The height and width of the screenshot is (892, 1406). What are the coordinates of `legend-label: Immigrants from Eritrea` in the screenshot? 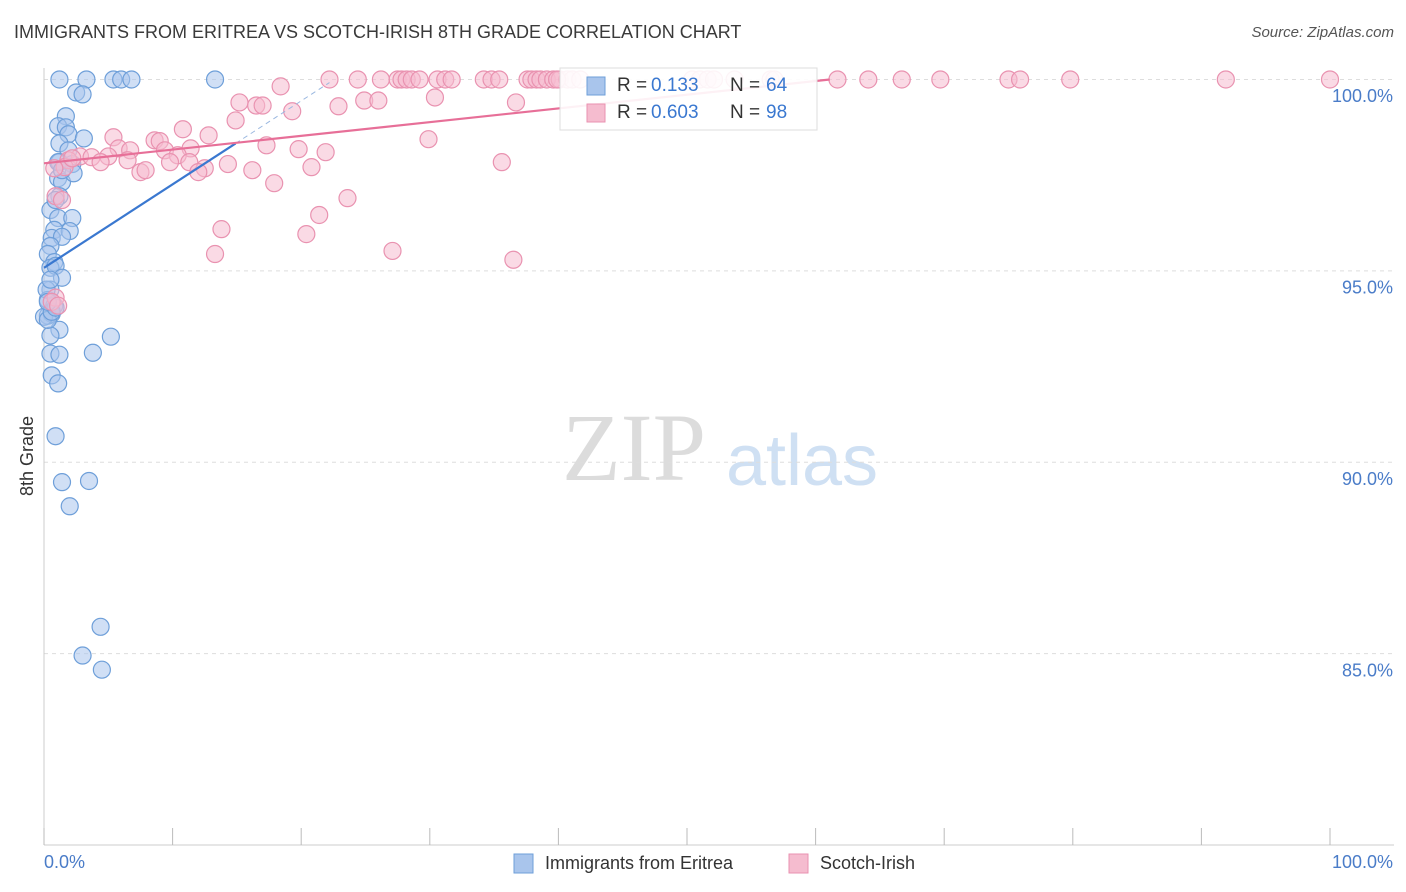 It's located at (639, 863).